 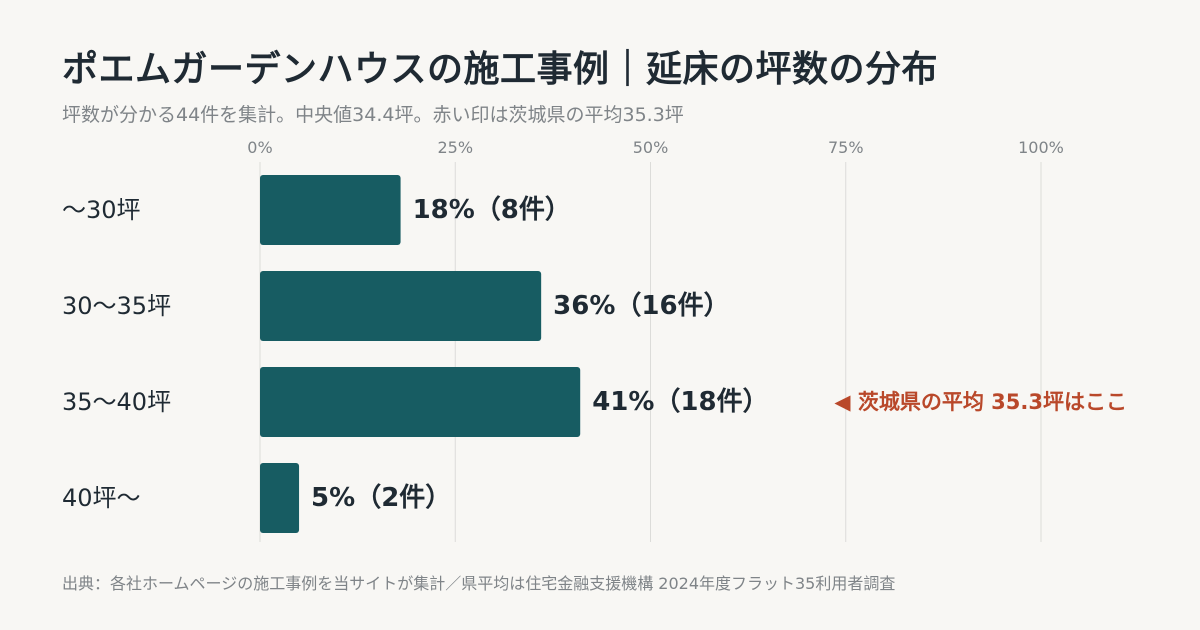 What do you see at coordinates (259, 147) in the screenshot?
I see `x-tick-label: 0%` at bounding box center [259, 147].